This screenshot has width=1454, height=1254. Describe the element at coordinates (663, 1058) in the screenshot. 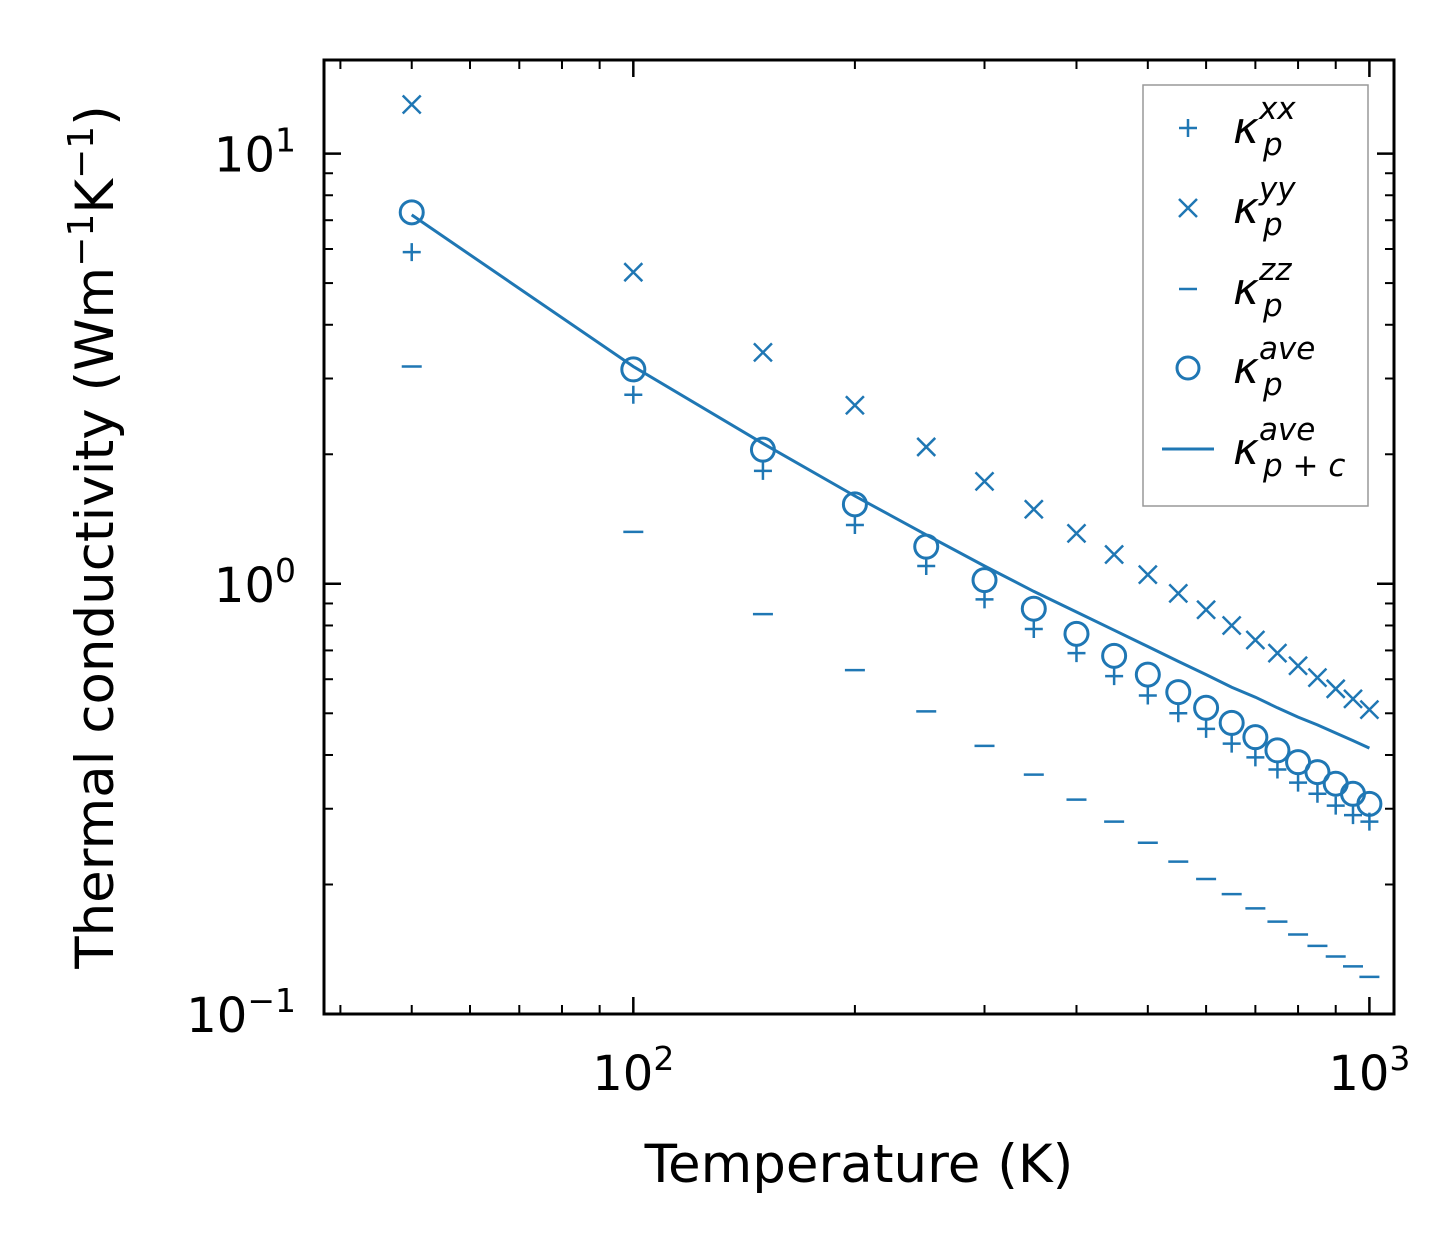

I see `x-tick-label-exp: 2` at that location.